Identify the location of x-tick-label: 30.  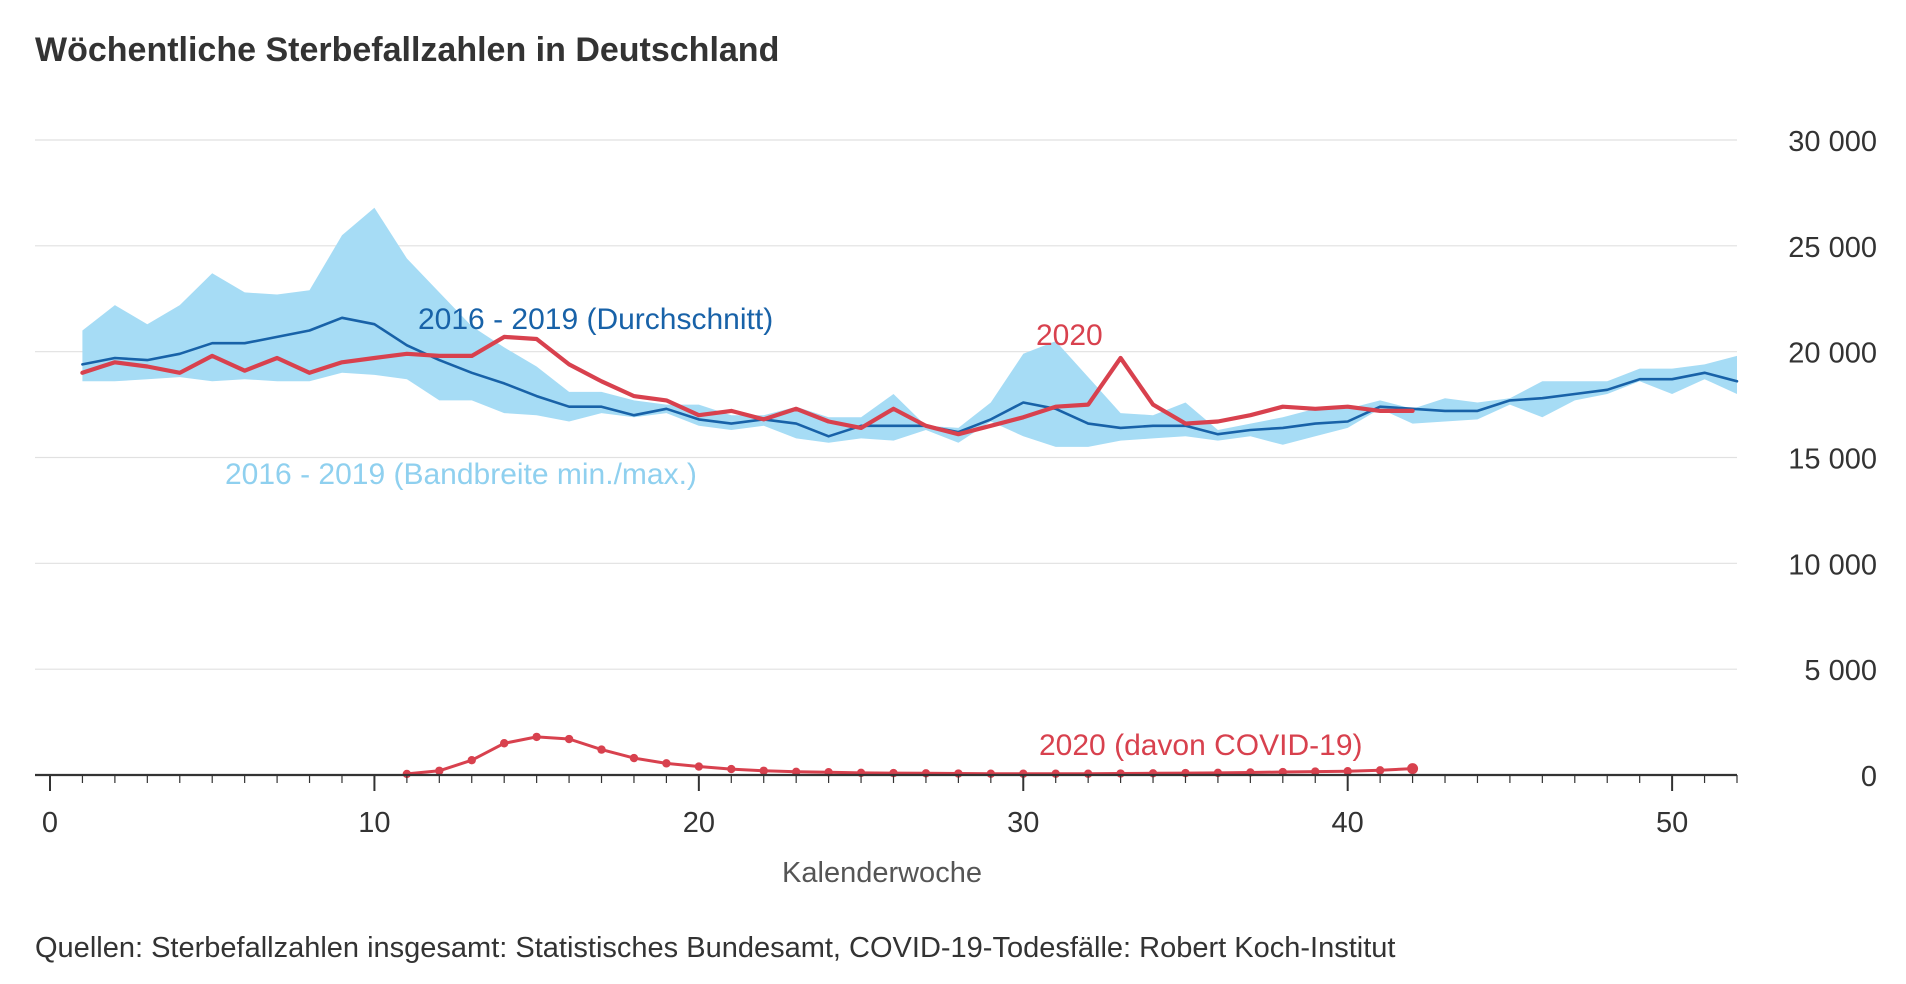
(1023, 823).